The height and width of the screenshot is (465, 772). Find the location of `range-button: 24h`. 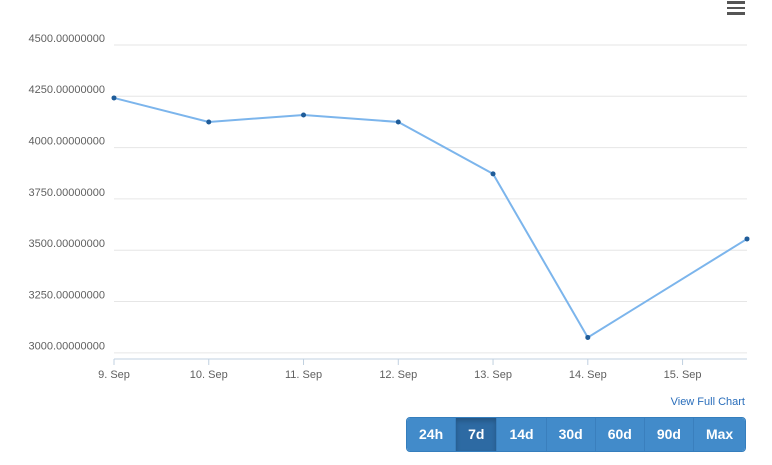

range-button: 24h is located at coordinates (432, 434).